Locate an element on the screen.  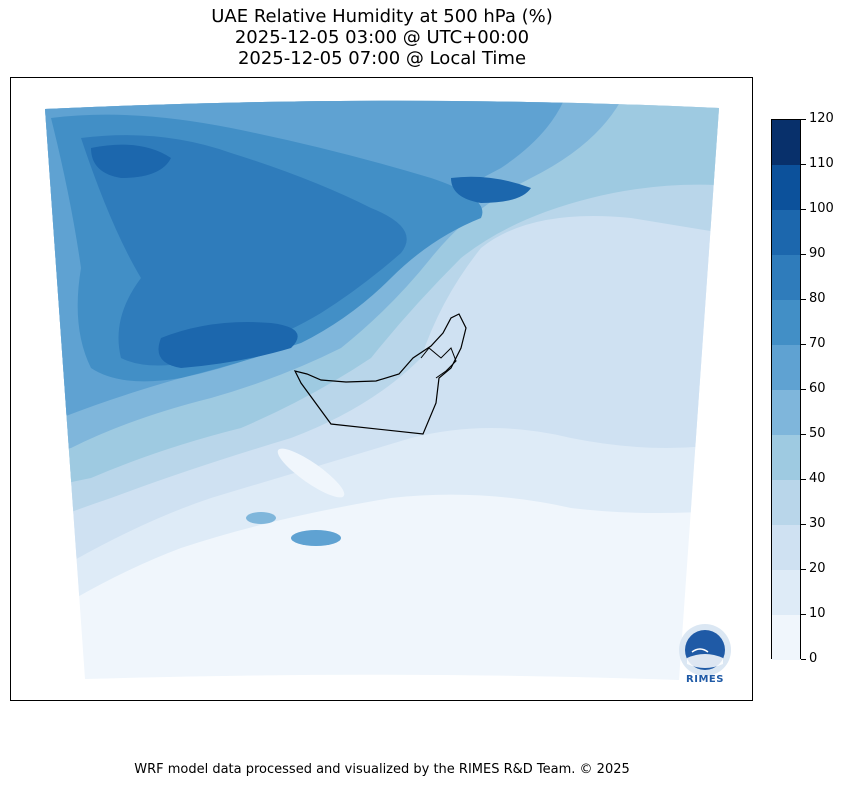
uae-border is located at coordinates (380, 374).